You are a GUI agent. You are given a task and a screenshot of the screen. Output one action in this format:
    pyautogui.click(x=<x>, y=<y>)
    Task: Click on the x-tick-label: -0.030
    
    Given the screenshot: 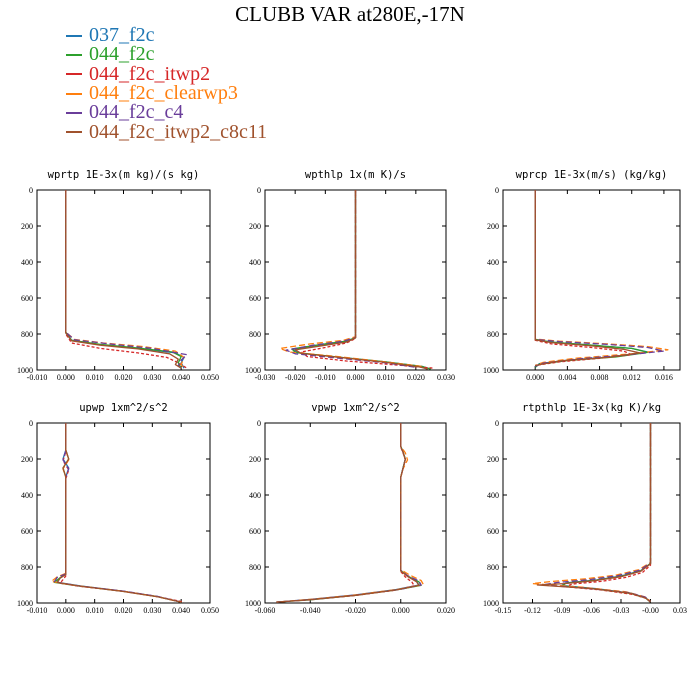 What is the action you would take?
    pyautogui.click(x=265, y=377)
    